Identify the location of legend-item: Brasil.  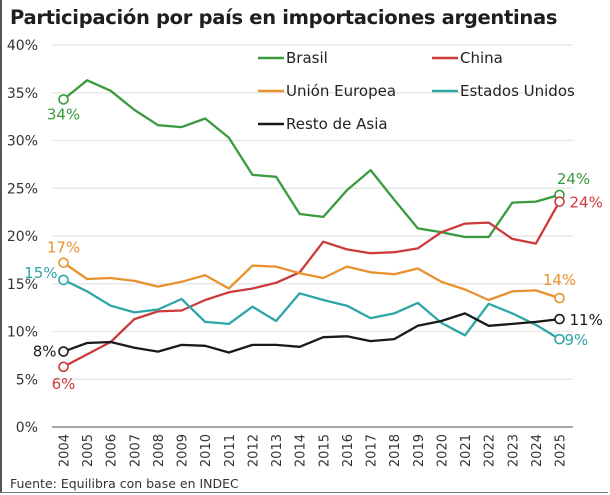
(293, 58).